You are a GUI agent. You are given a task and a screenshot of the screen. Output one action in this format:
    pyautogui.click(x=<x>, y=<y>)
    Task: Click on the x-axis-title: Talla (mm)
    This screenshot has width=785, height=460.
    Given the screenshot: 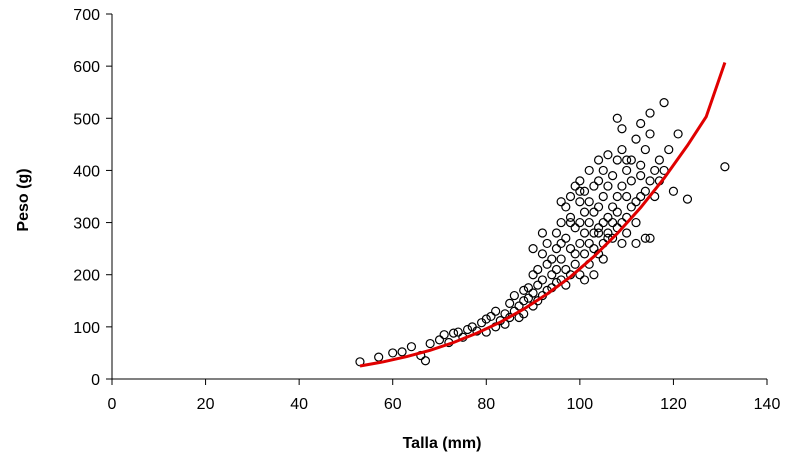 What is the action you would take?
    pyautogui.click(x=442, y=443)
    